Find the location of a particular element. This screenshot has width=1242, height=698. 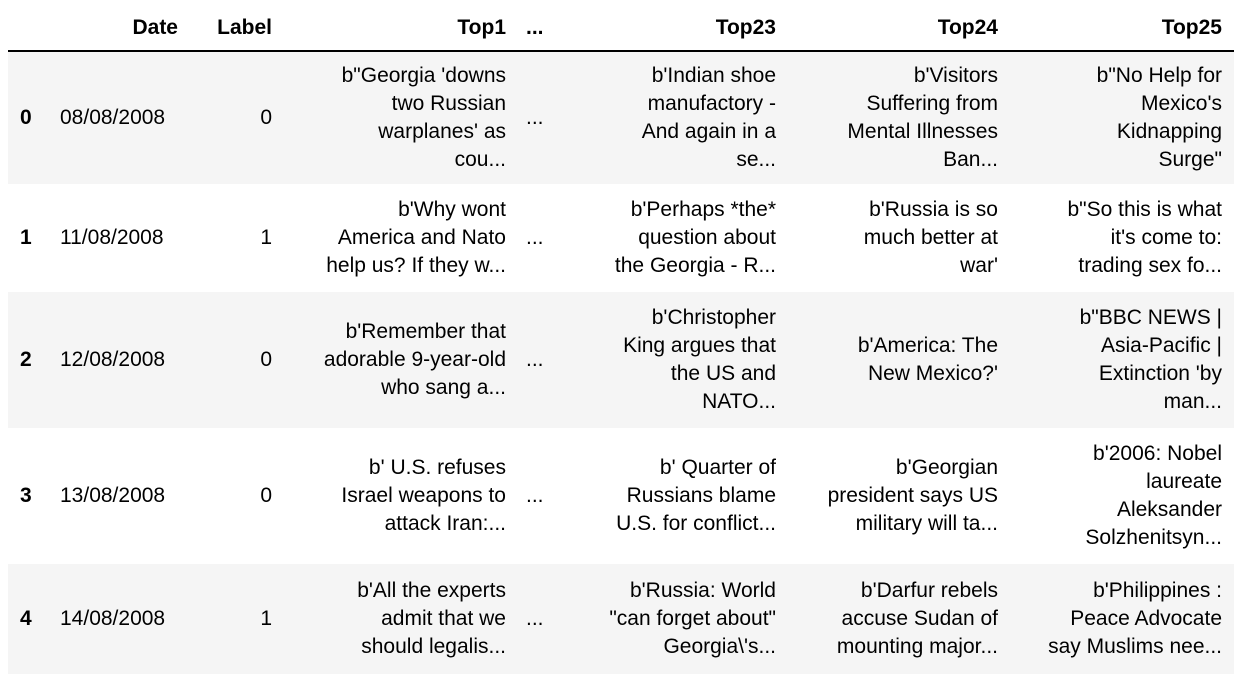

header-top1: Top1 is located at coordinates (401, 29).